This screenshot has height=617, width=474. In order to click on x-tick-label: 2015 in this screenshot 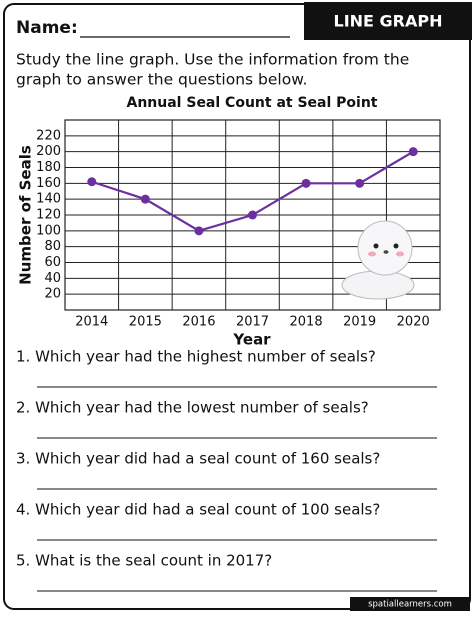, I will do `click(145, 322)`.